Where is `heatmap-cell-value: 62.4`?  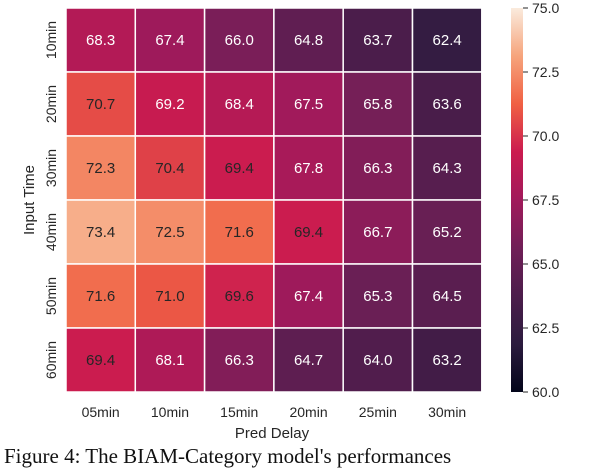 heatmap-cell-value: 62.4 is located at coordinates (447, 40).